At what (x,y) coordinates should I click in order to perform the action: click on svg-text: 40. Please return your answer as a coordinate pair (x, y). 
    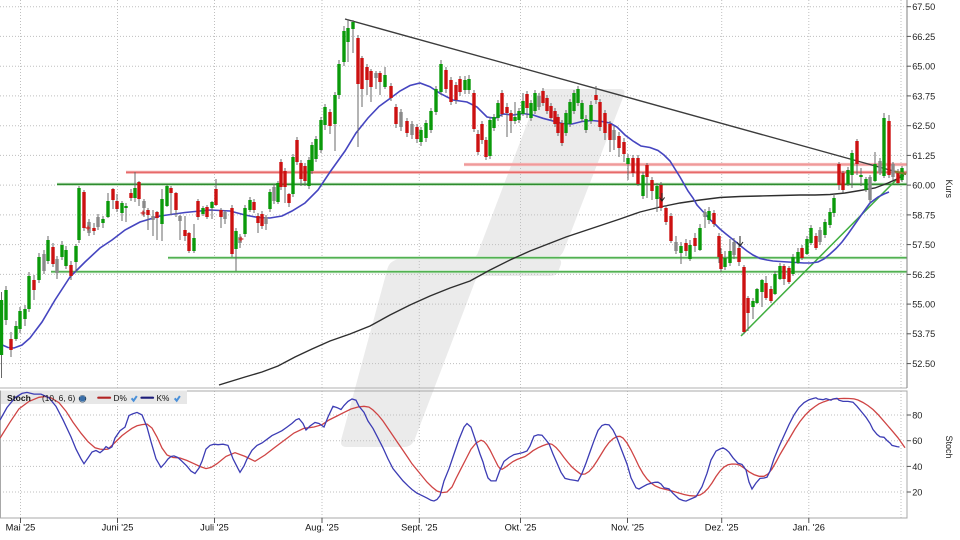
    Looking at the image, I should click on (917, 467).